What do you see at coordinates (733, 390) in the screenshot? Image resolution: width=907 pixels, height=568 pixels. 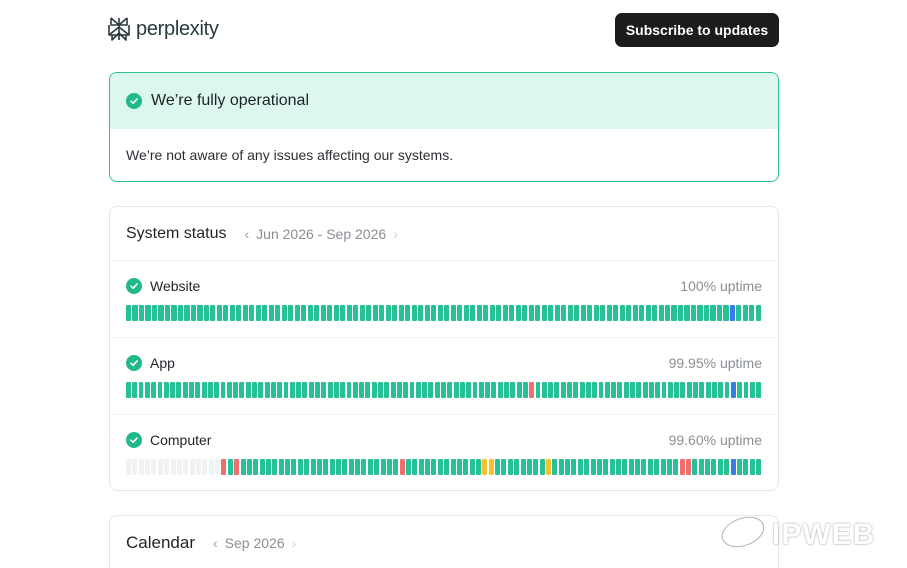 I see `uptime-bar-today` at bounding box center [733, 390].